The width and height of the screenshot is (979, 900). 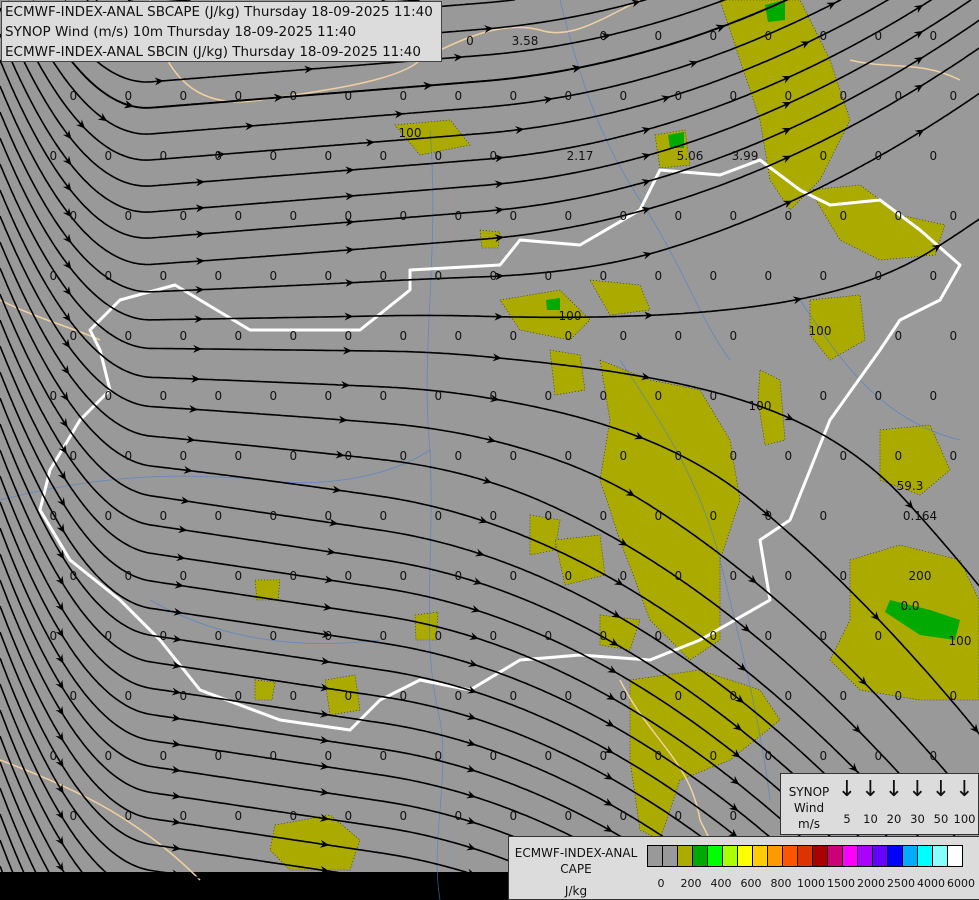 What do you see at coordinates (691, 883) in the screenshot?
I see `colorbar-tick-label: 200` at bounding box center [691, 883].